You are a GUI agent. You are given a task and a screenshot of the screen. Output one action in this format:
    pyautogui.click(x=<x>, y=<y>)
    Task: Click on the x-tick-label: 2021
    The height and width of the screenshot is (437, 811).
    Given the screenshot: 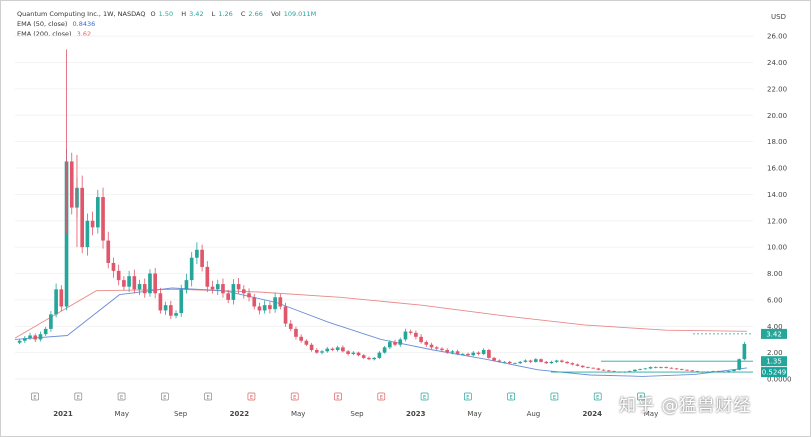 What is the action you would take?
    pyautogui.click(x=63, y=414)
    